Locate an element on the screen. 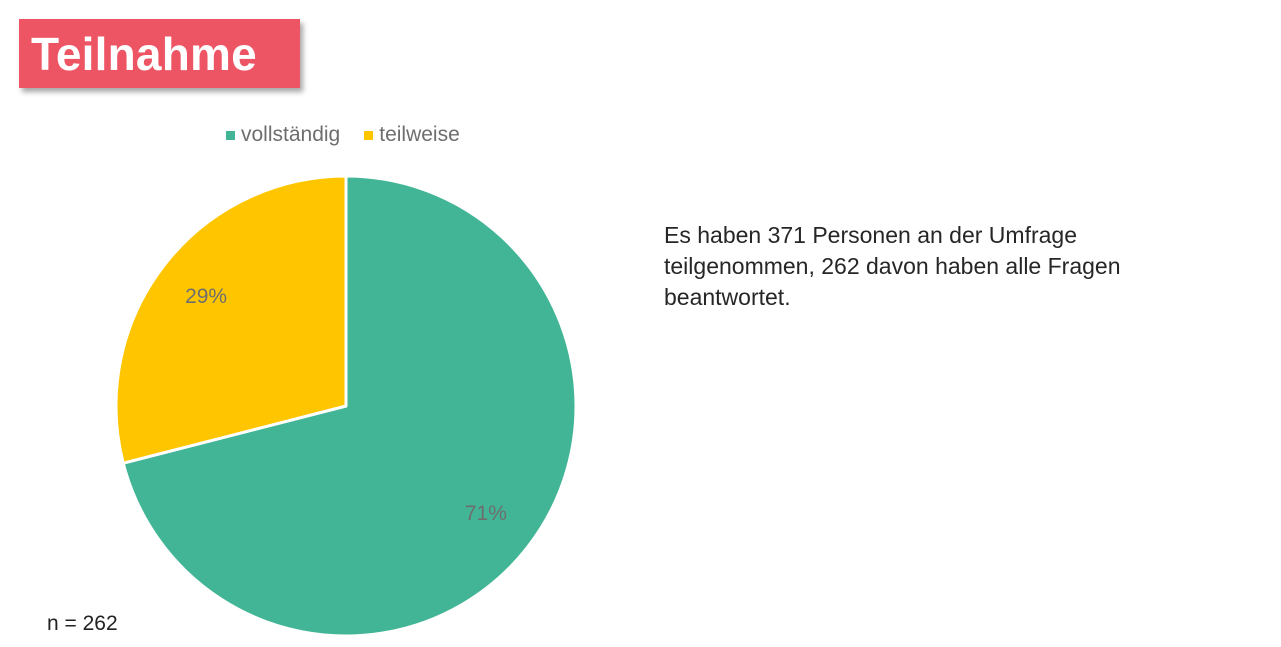 This screenshot has height=647, width=1281. legend-item-teilweise: teilweise is located at coordinates (412, 135).